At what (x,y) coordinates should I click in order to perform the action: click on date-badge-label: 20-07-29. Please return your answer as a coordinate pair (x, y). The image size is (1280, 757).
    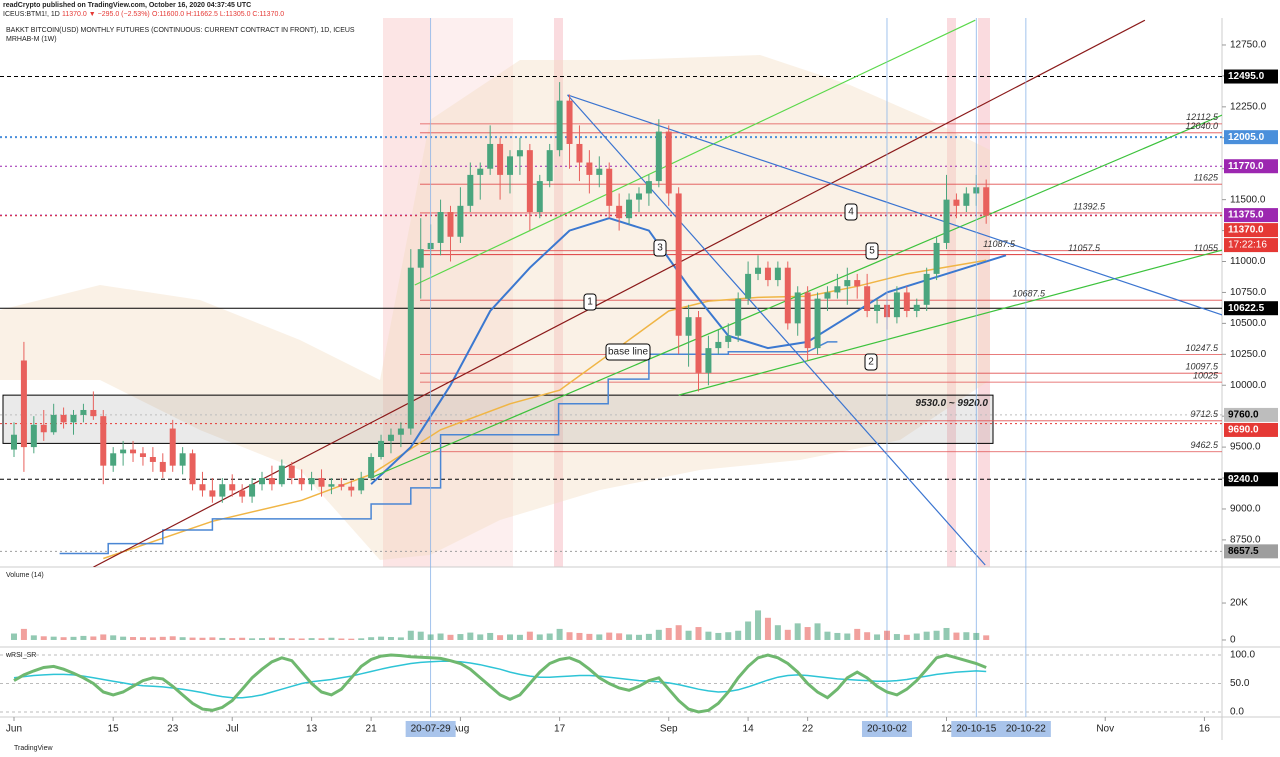
    Looking at the image, I should click on (431, 729).